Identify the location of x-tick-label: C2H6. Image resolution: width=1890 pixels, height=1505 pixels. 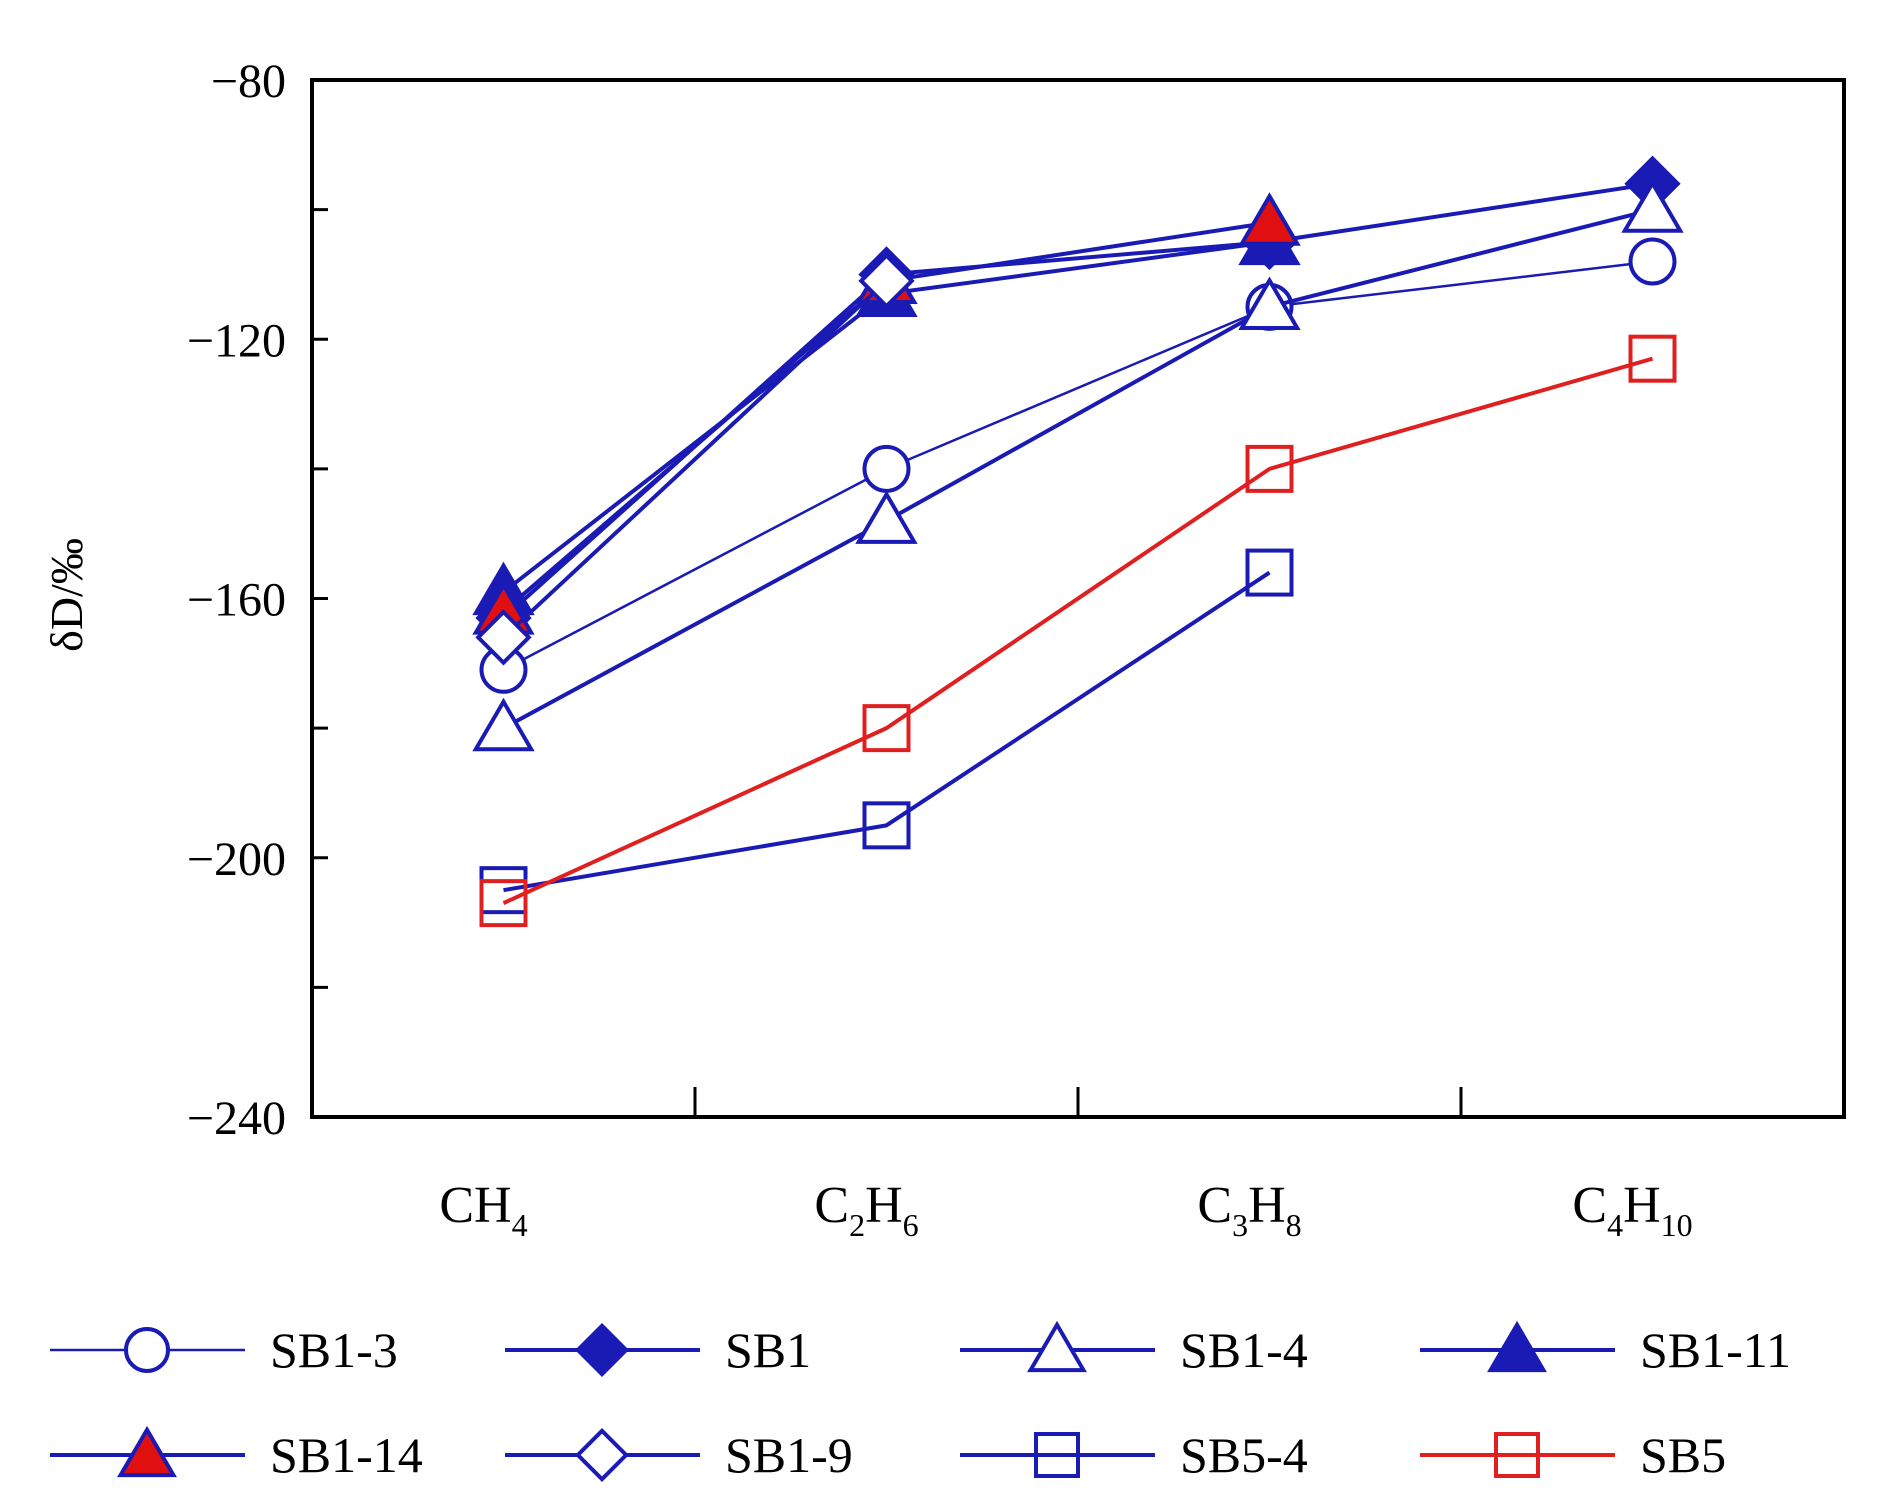
(866, 1210).